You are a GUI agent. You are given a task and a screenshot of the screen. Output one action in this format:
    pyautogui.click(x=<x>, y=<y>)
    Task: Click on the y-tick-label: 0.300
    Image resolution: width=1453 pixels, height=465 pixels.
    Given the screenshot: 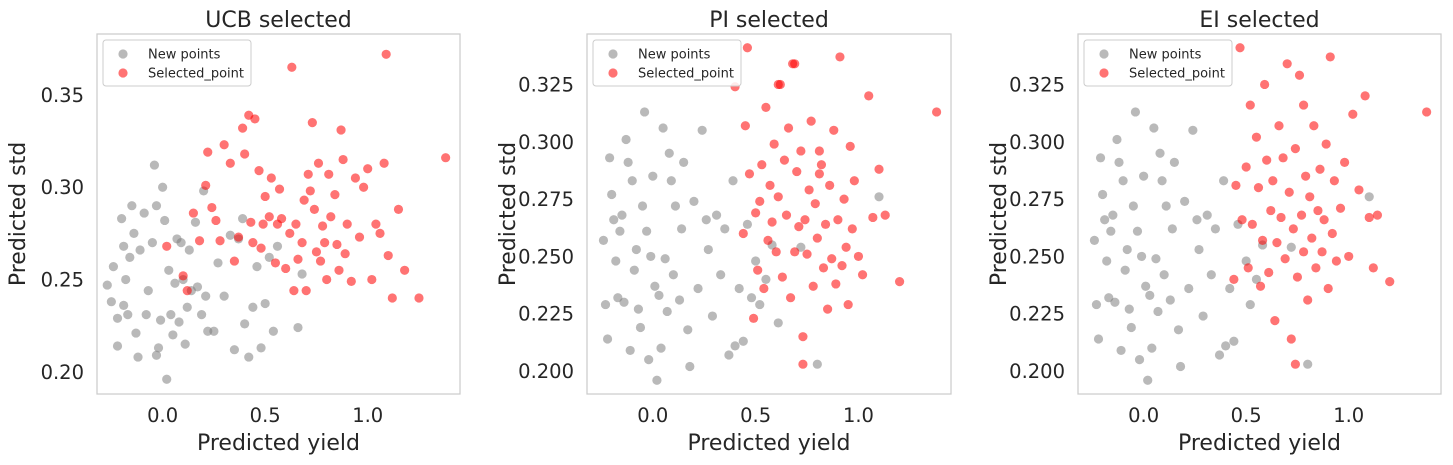 What is the action you would take?
    pyautogui.click(x=546, y=142)
    